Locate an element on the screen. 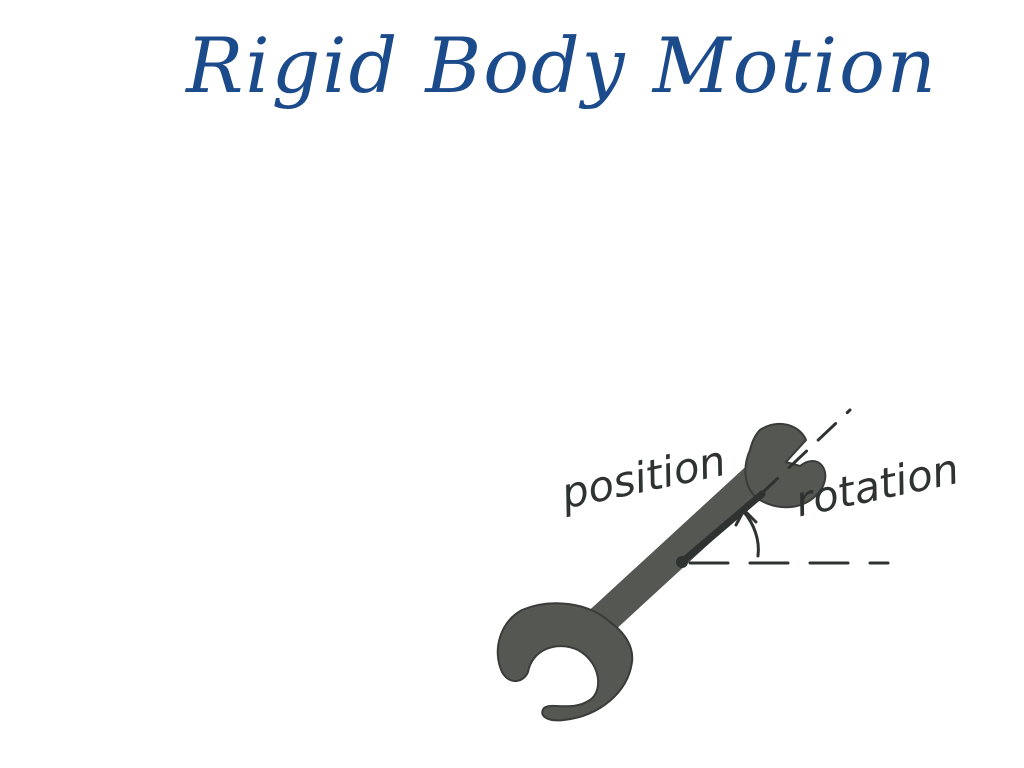 This screenshot has height=768, width=1024. rotation-arc is located at coordinates (751, 534).